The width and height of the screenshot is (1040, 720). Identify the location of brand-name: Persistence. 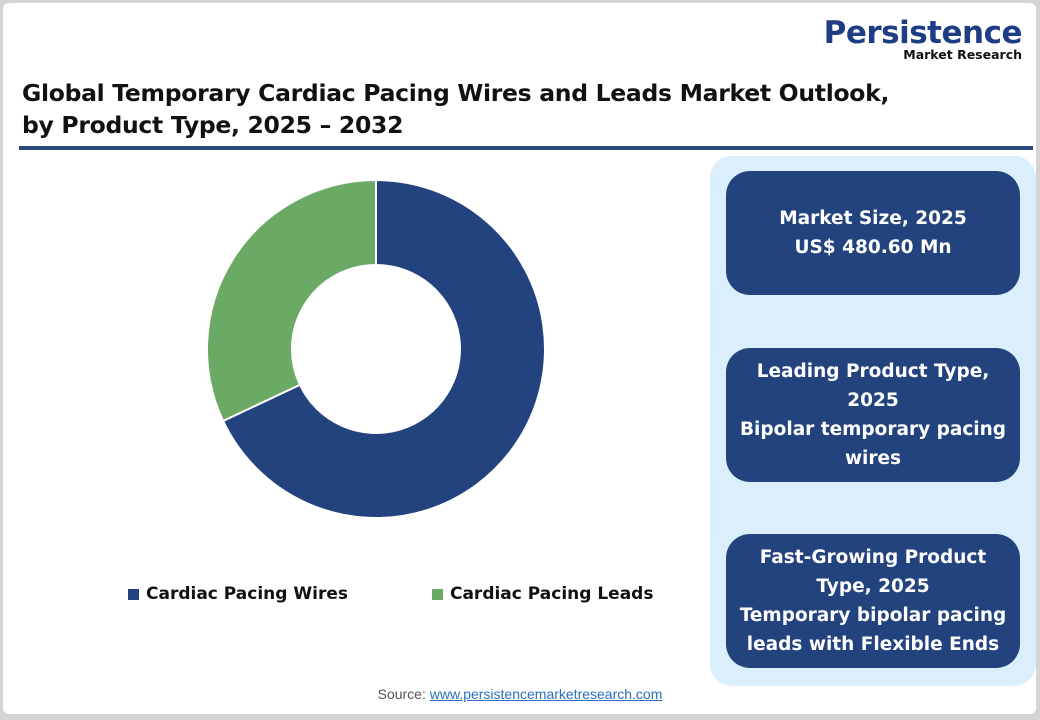
(923, 33).